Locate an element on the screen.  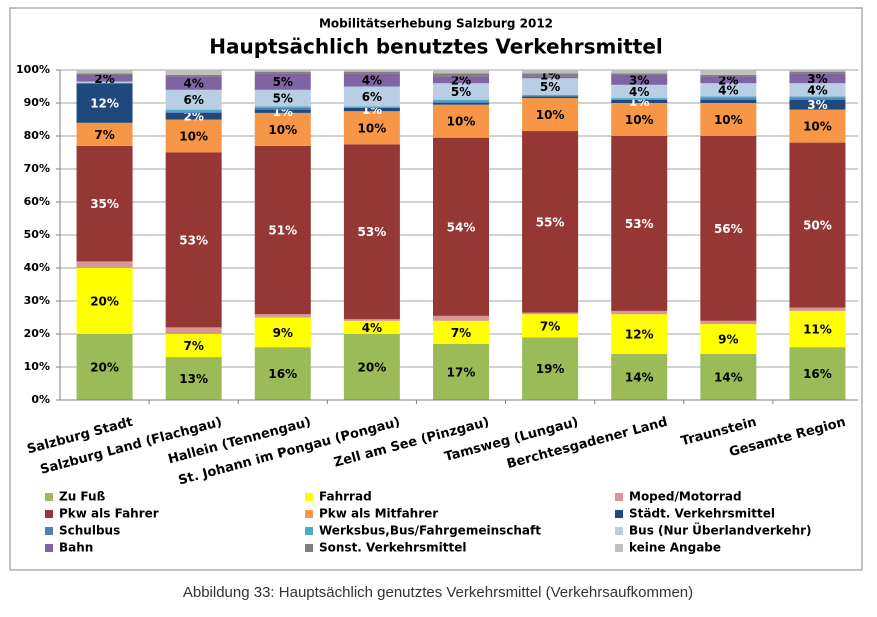
value-label: 20% is located at coordinates (372, 368).